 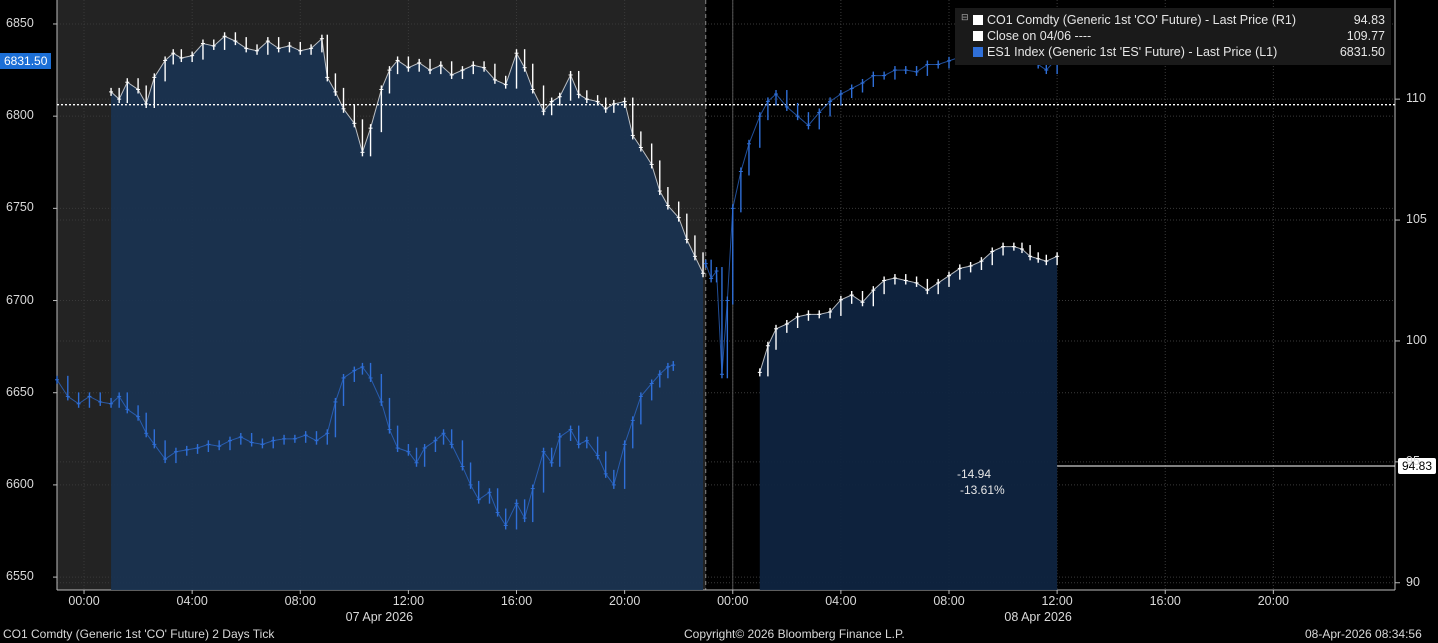 I want to click on right-axis-tick-label: 100, so click(x=1416, y=339).